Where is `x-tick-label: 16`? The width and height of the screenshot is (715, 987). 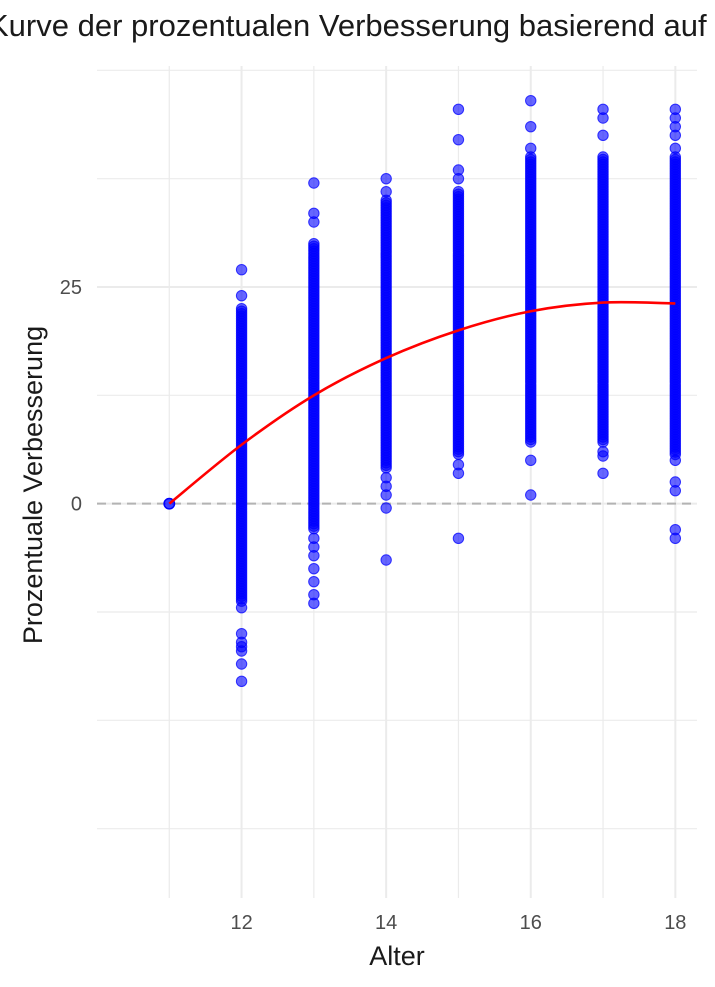 x-tick-label: 16 is located at coordinates (531, 923).